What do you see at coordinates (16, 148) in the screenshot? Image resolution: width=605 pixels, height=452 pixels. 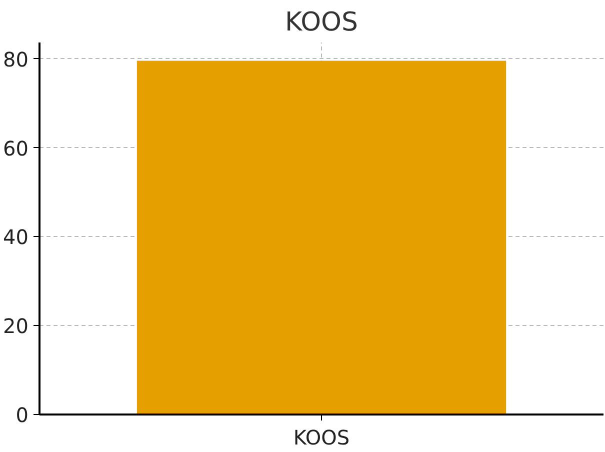 I see `y-tick-label: 60` at bounding box center [16, 148].